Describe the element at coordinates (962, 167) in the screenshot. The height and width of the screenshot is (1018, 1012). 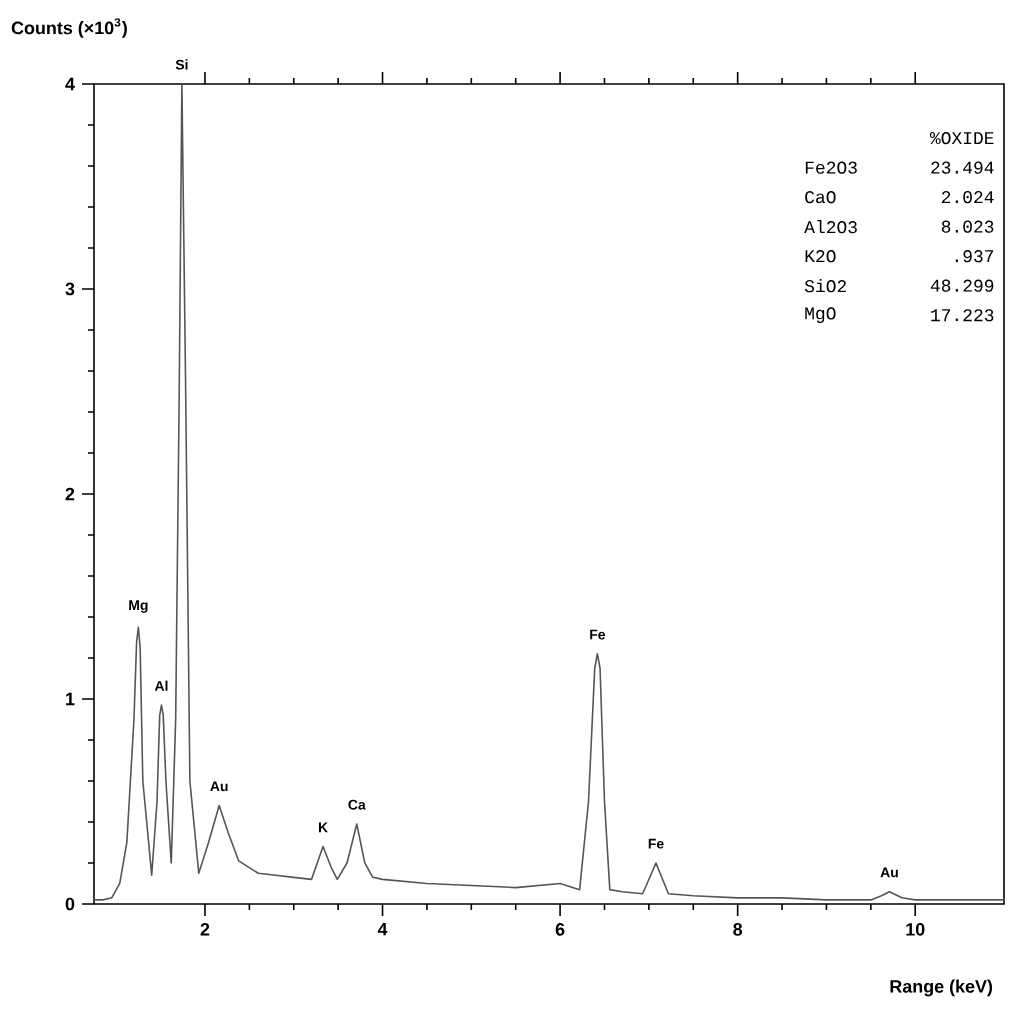
I see `annotation: 23.494` at that location.